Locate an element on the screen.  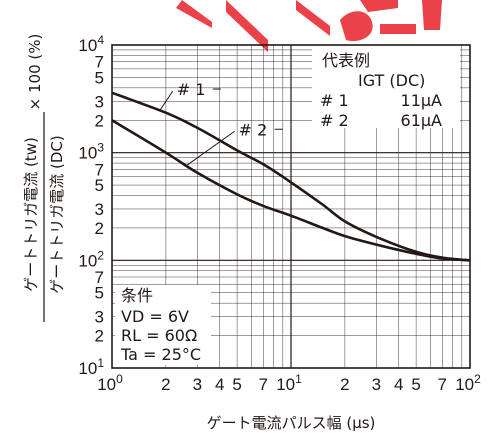
y-axis-label-denominator: ゲートトリガ電流 (DC) is located at coordinates (57, 214).